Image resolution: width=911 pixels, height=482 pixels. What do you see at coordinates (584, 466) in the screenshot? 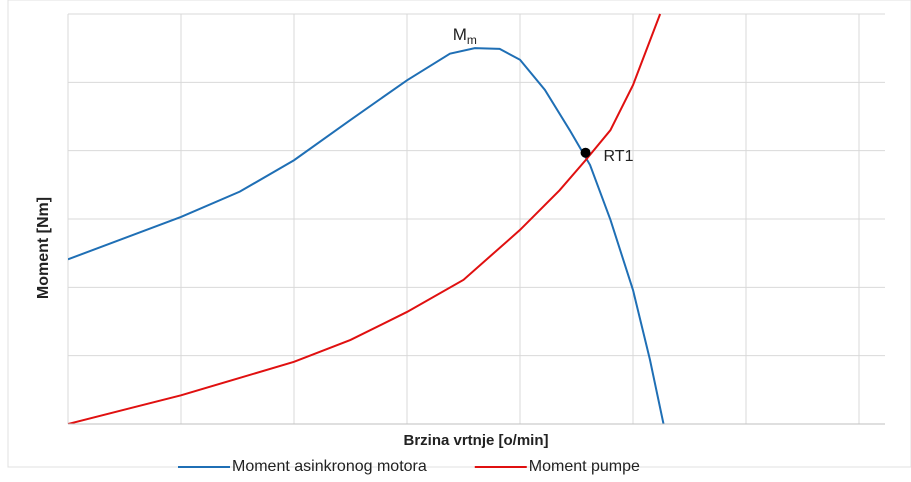
I see `legend-label: Moment pumpe` at bounding box center [584, 466].